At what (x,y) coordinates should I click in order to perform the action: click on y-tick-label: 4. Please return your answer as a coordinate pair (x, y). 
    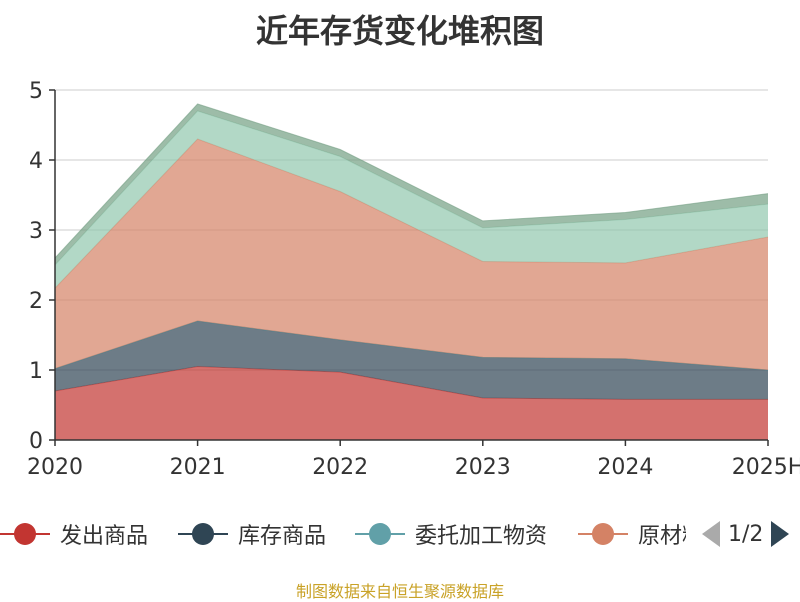
    Looking at the image, I should click on (36, 161).